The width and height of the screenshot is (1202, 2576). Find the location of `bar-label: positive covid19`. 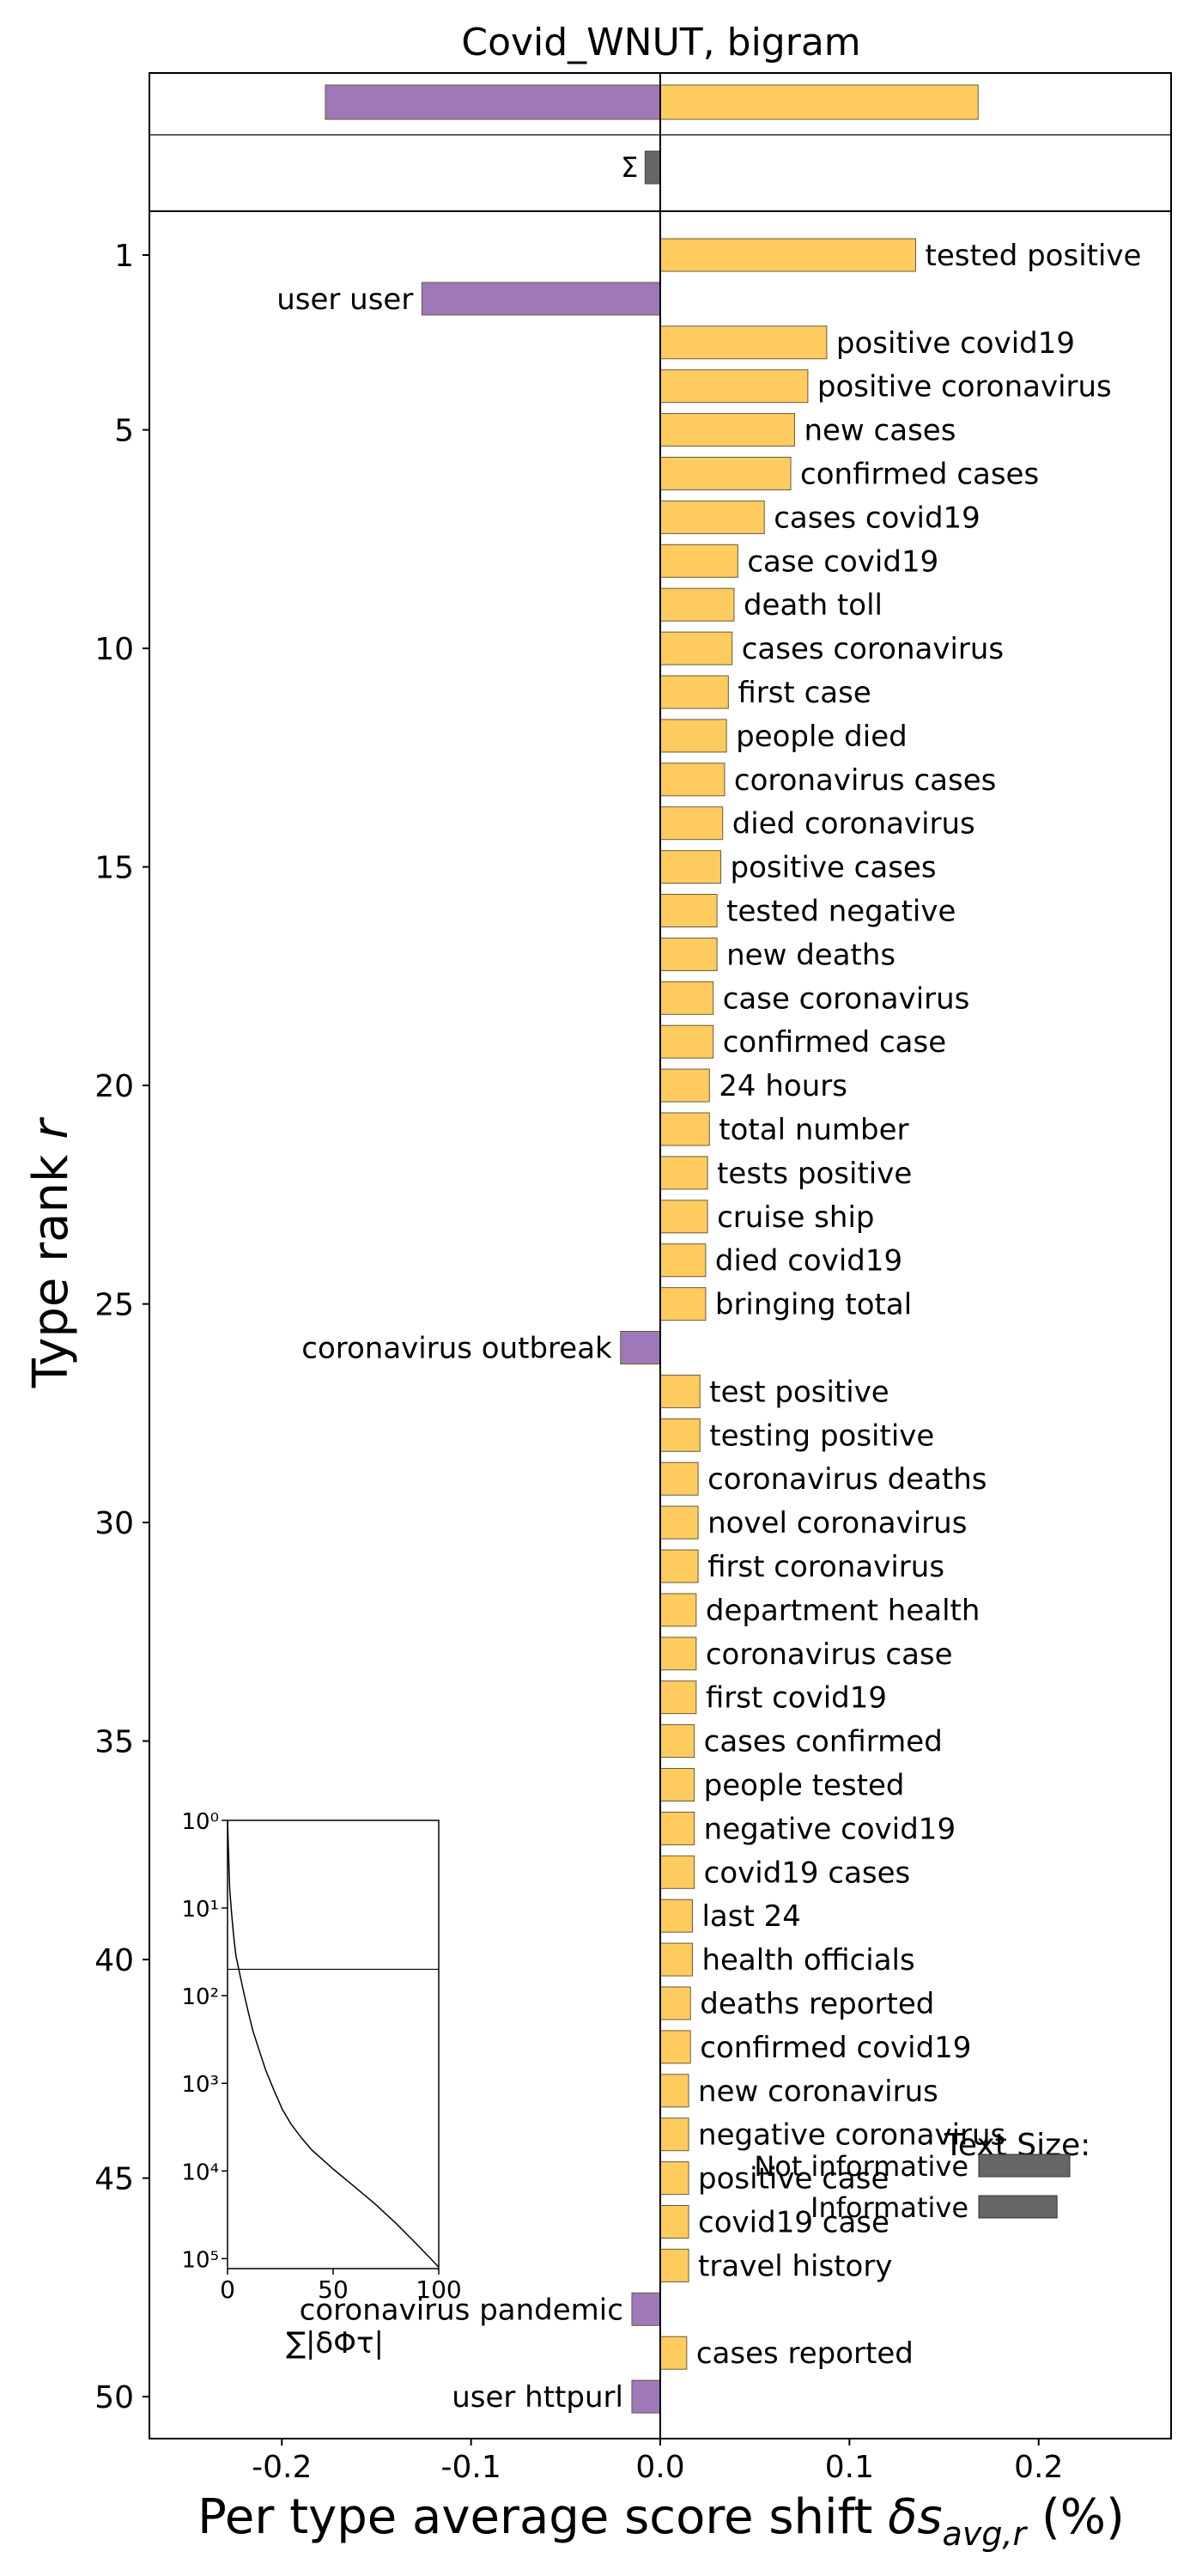

bar-label: positive covid19 is located at coordinates (956, 344).